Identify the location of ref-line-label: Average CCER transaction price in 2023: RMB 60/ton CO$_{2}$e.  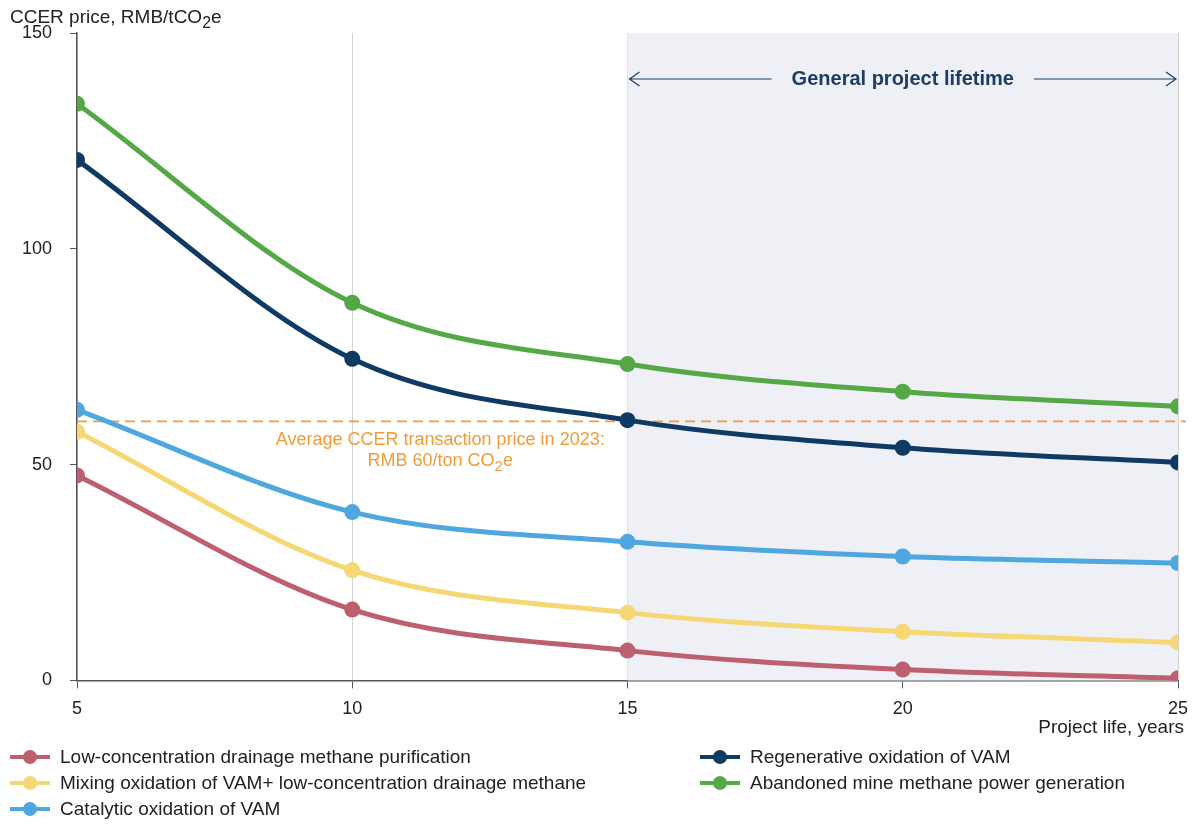
(440, 452).